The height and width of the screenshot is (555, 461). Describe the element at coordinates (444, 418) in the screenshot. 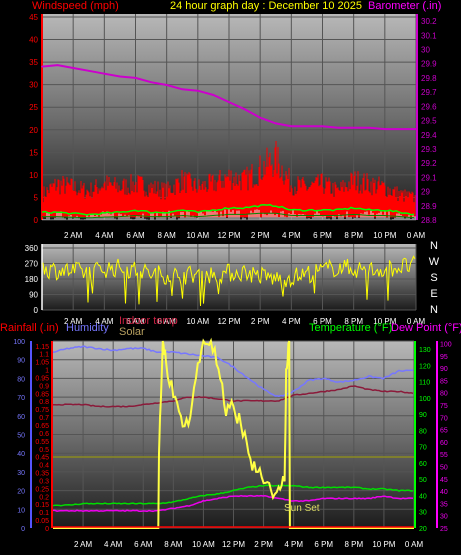

I see `dew-point-tick-70: 70` at that location.